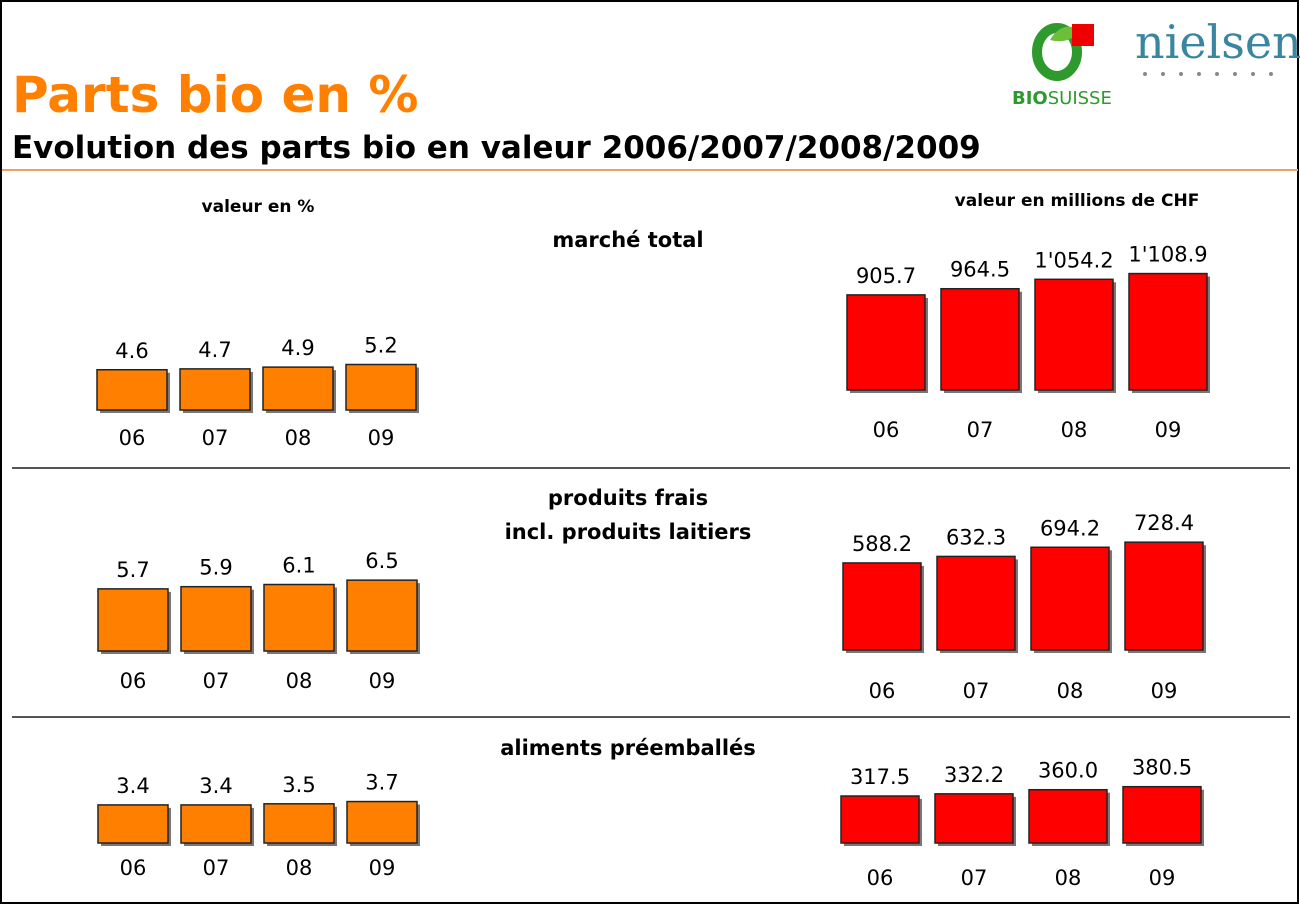 This screenshot has width=1300, height=904. What do you see at coordinates (628, 532) in the screenshot?
I see `section-title: incl. produits laitiers` at bounding box center [628, 532].